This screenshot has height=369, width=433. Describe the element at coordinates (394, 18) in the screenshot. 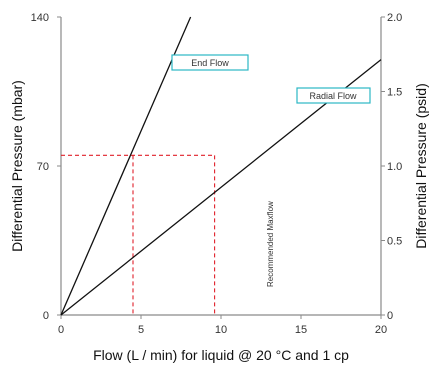

I see `y-right-tick-label: 2.0` at that location.